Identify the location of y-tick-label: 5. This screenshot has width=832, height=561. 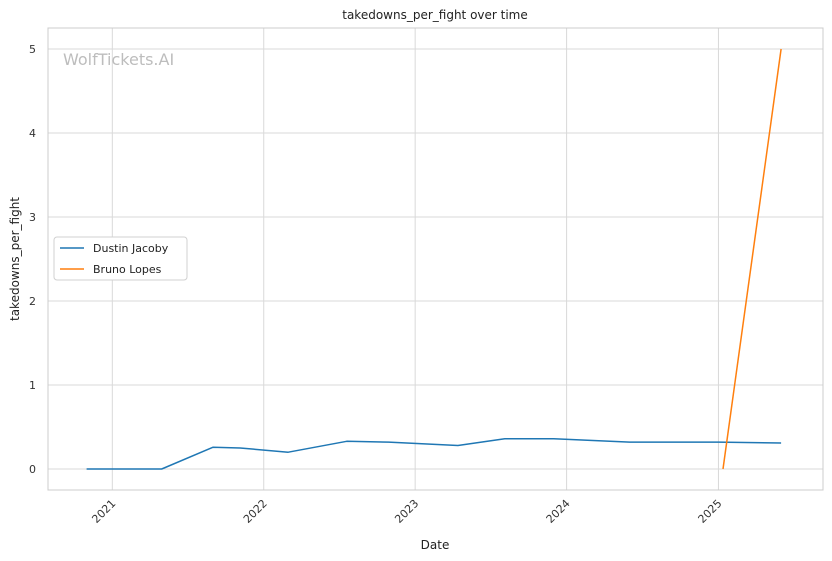
(32, 49).